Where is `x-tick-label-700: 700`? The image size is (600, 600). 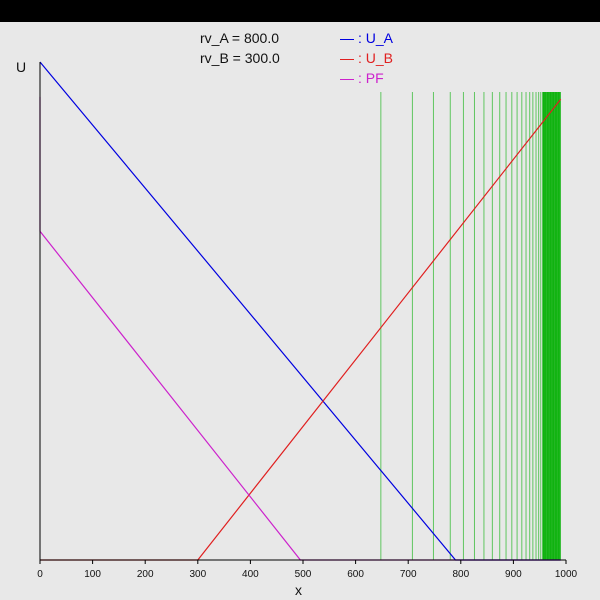 x-tick-label-700: 700 is located at coordinates (408, 574).